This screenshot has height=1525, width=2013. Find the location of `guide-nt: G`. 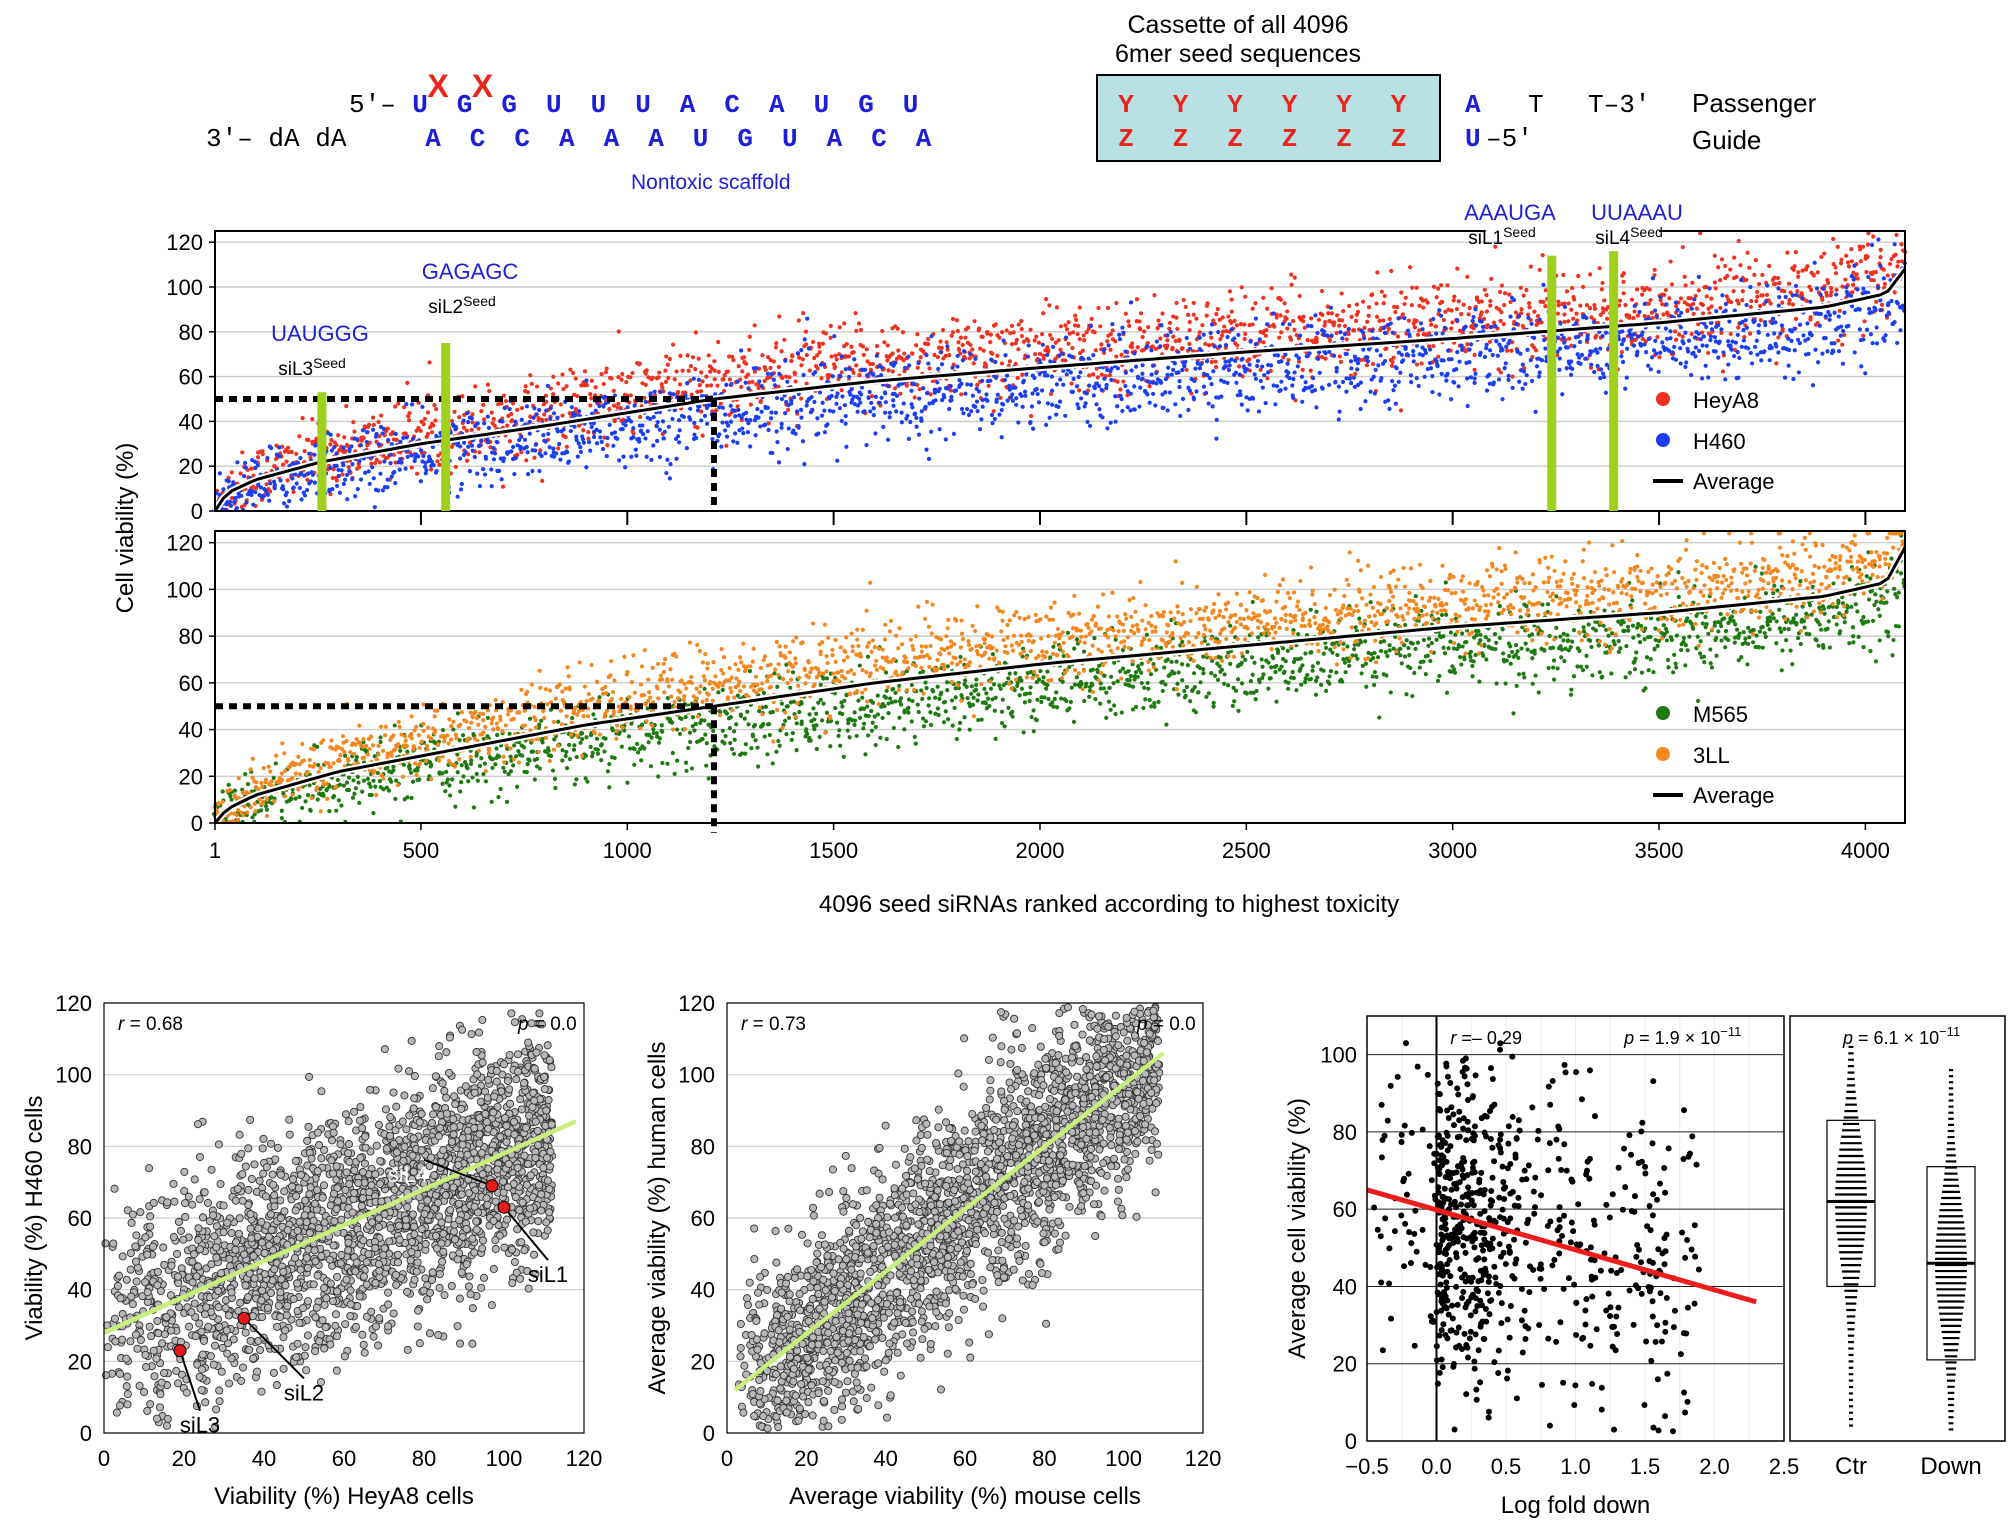

guide-nt: G is located at coordinates (745, 139).